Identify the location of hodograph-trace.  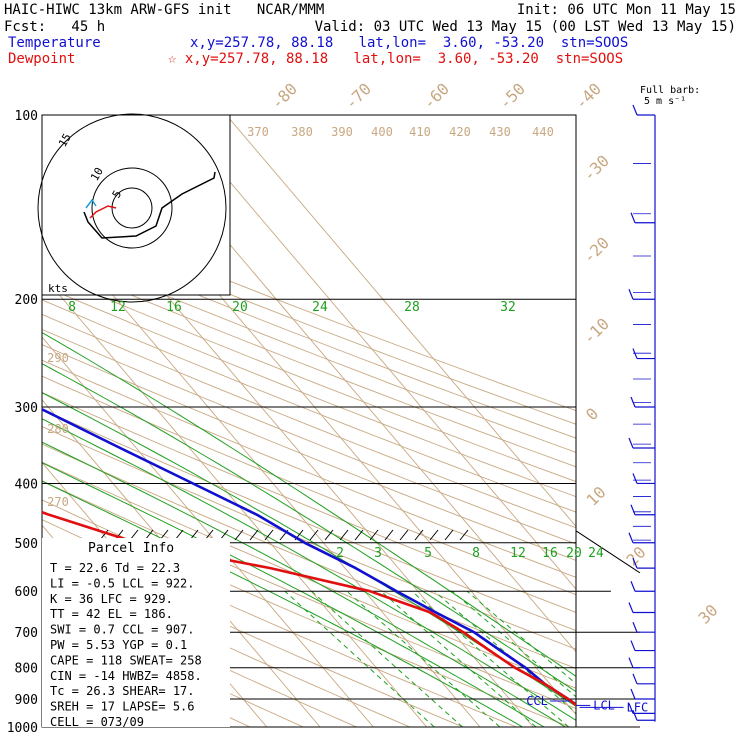
(149, 205).